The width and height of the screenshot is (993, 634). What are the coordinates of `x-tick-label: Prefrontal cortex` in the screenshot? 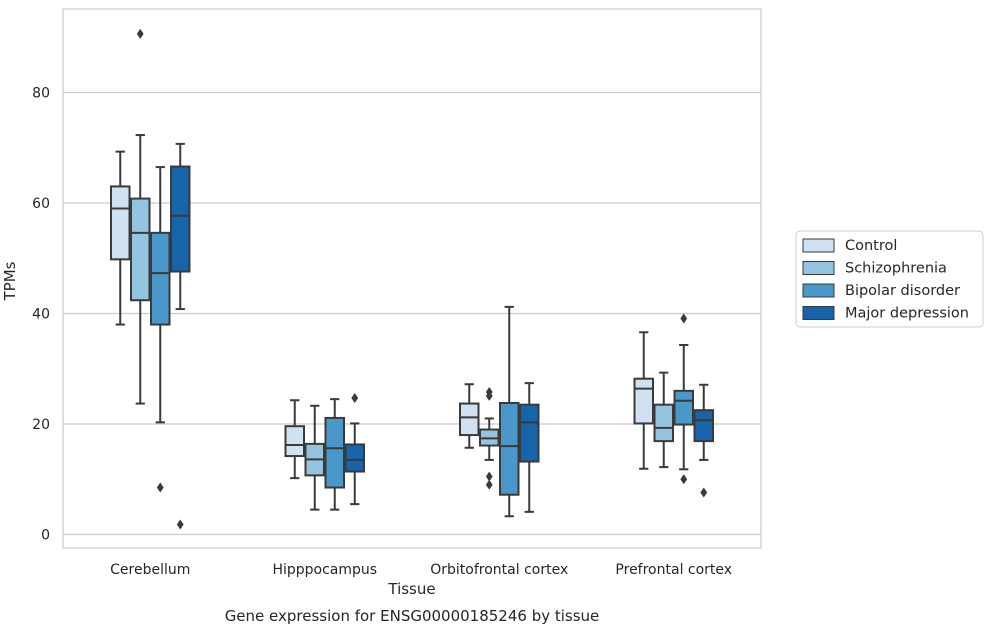 It's located at (673, 570).